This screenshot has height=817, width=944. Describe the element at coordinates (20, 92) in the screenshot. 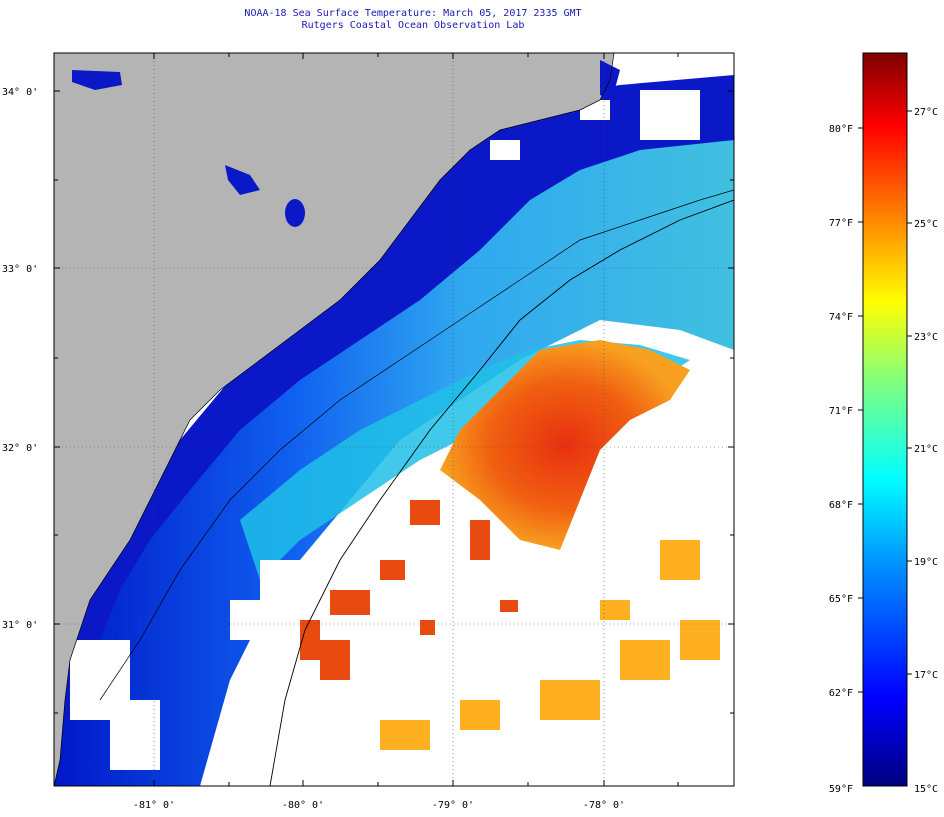

I see `lat-label-34: 34° 0'` at that location.